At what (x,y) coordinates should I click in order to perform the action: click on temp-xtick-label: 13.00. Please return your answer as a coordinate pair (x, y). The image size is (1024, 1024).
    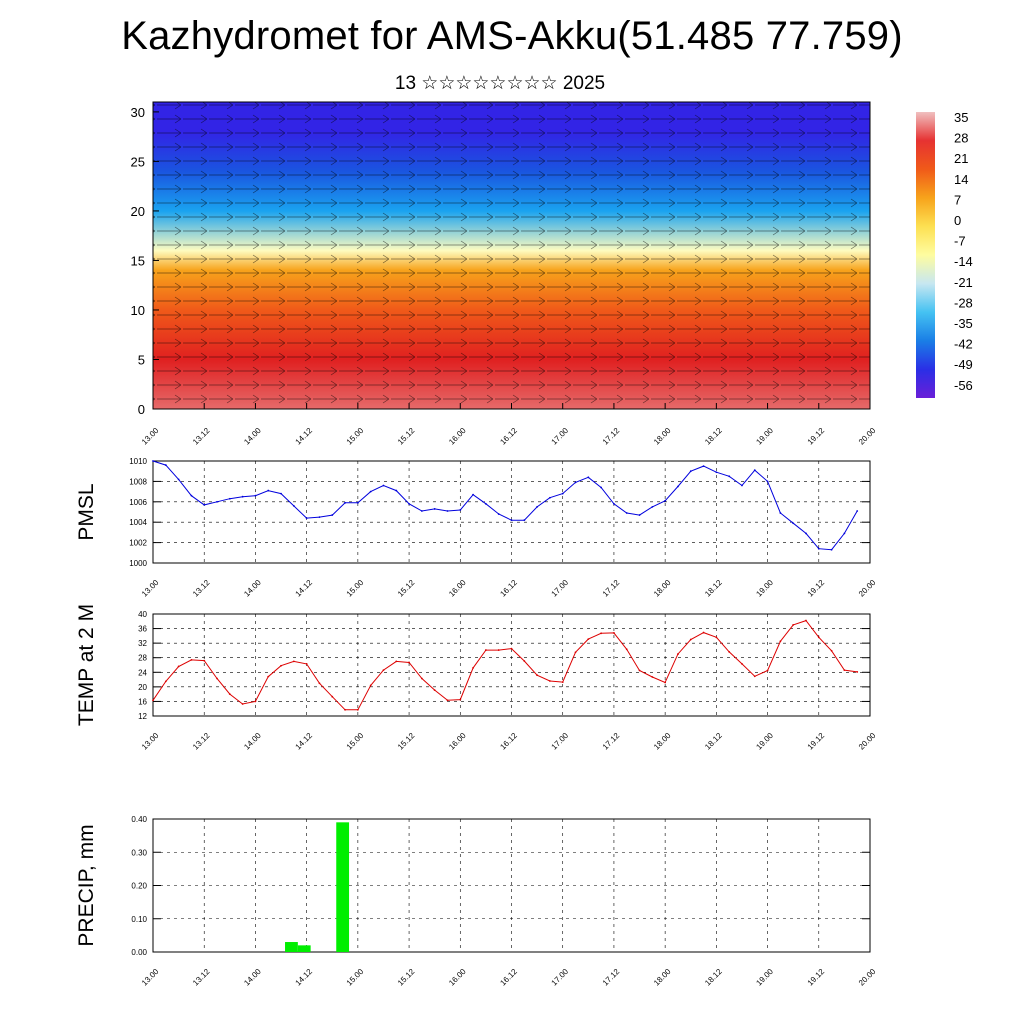
    Looking at the image, I should click on (150, 741).